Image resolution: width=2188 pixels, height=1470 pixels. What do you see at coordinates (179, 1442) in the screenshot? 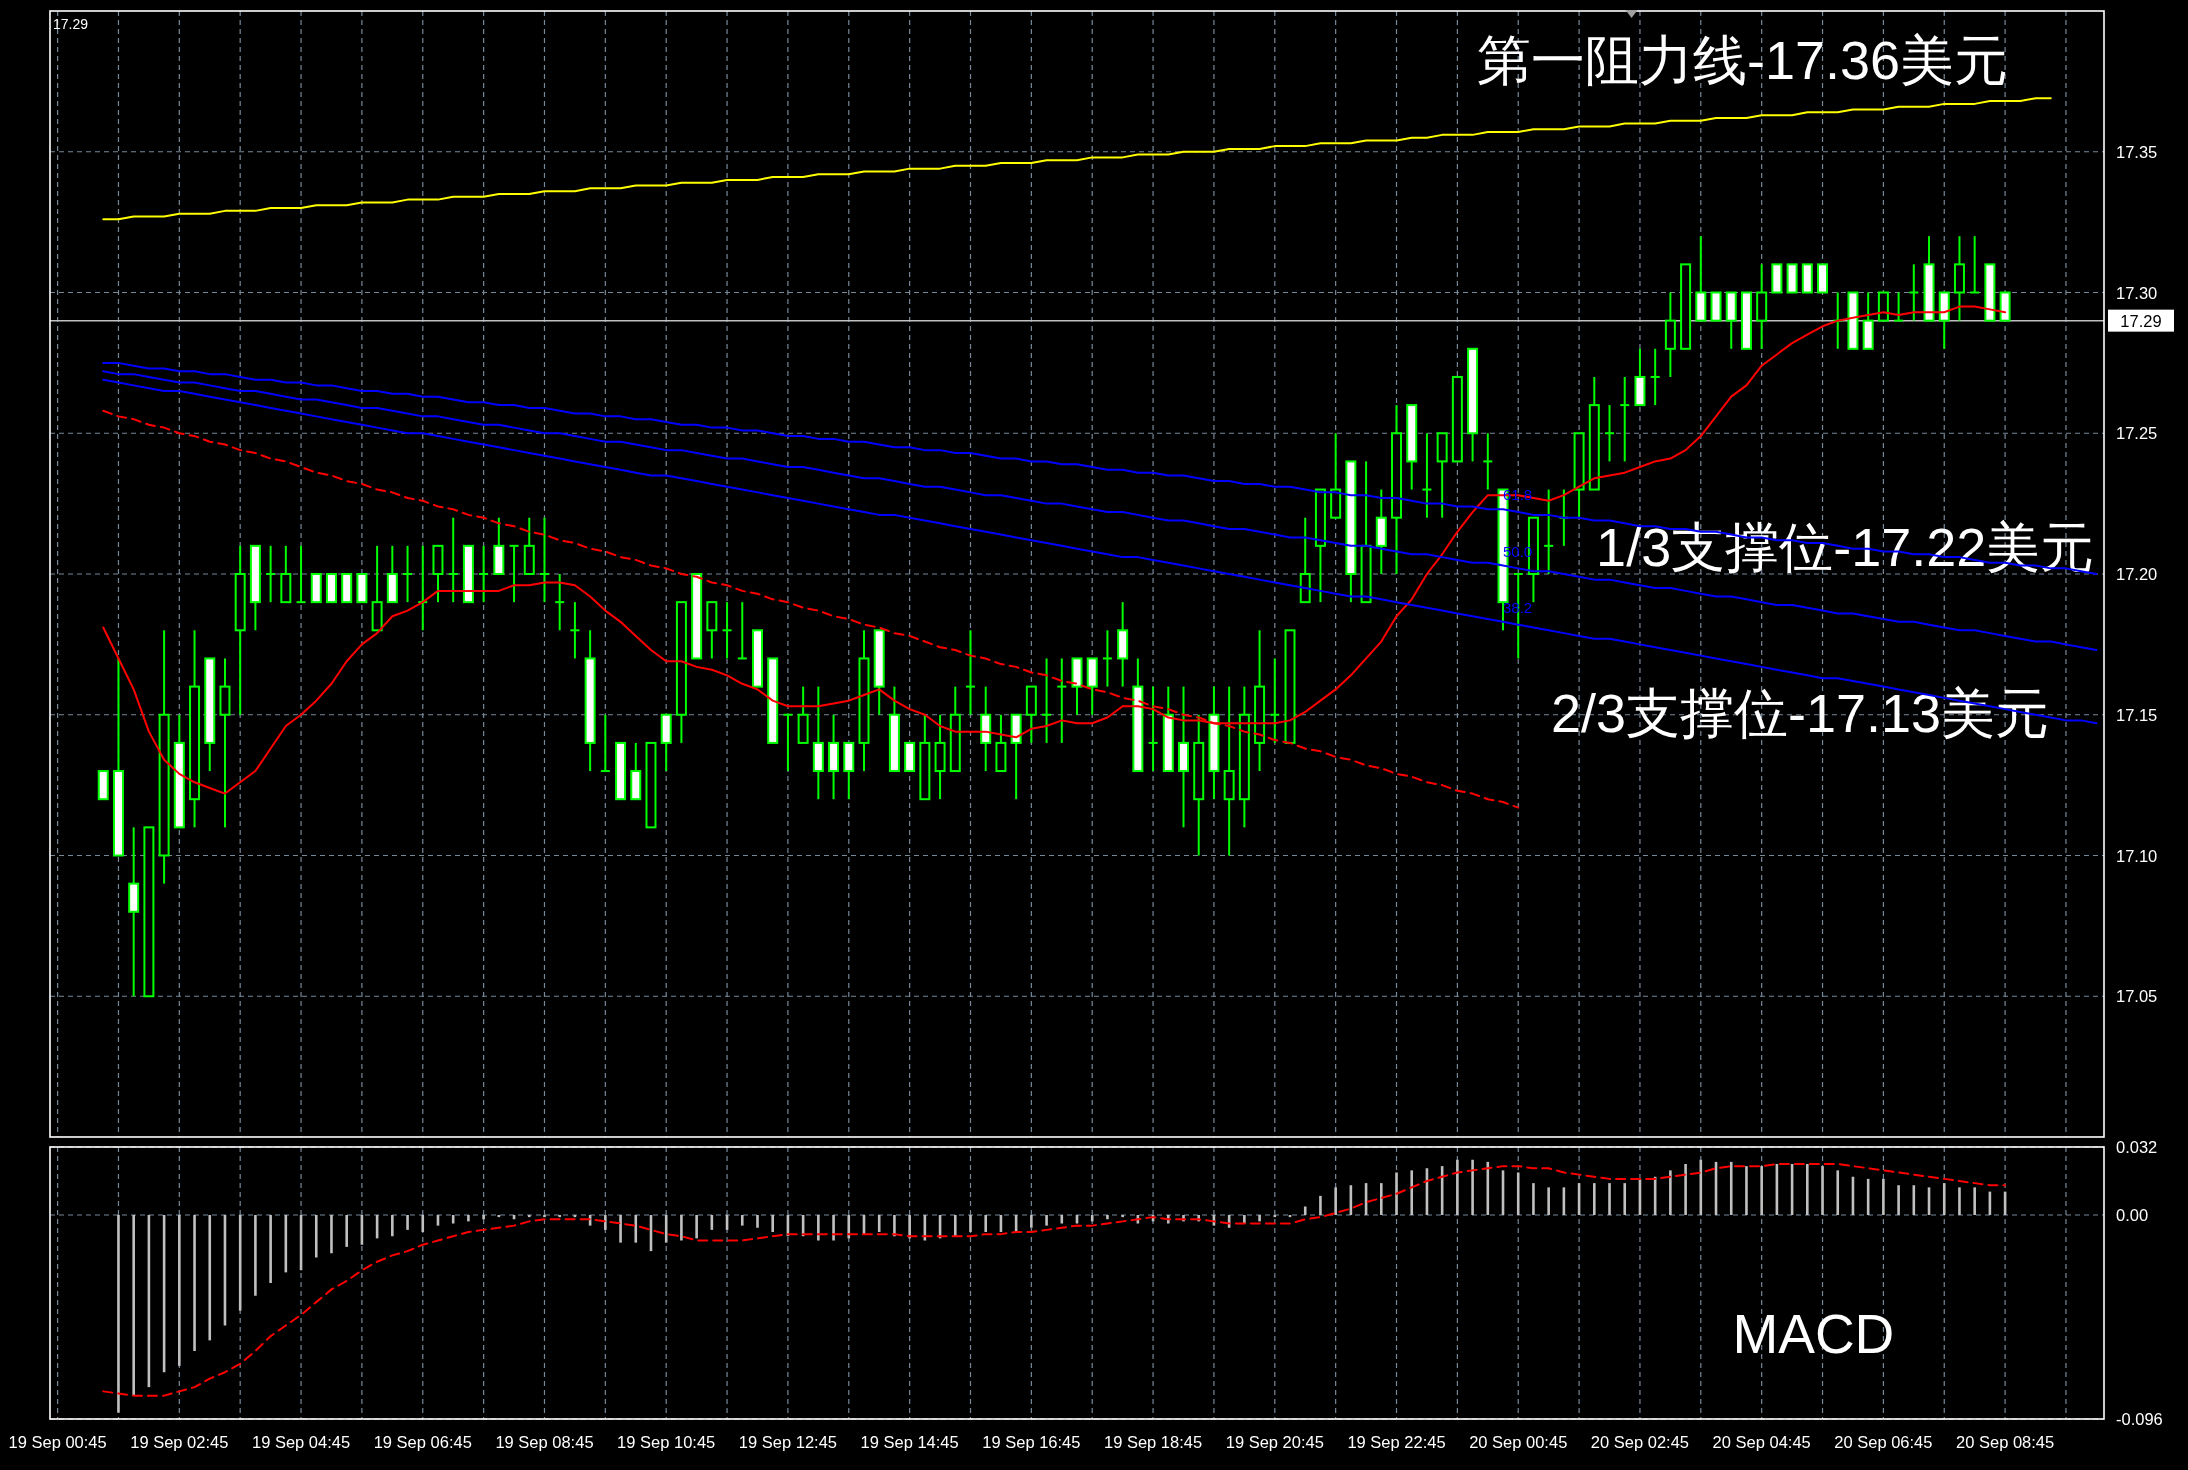
I see `x-tick-label: 19 Sep 02:45` at bounding box center [179, 1442].